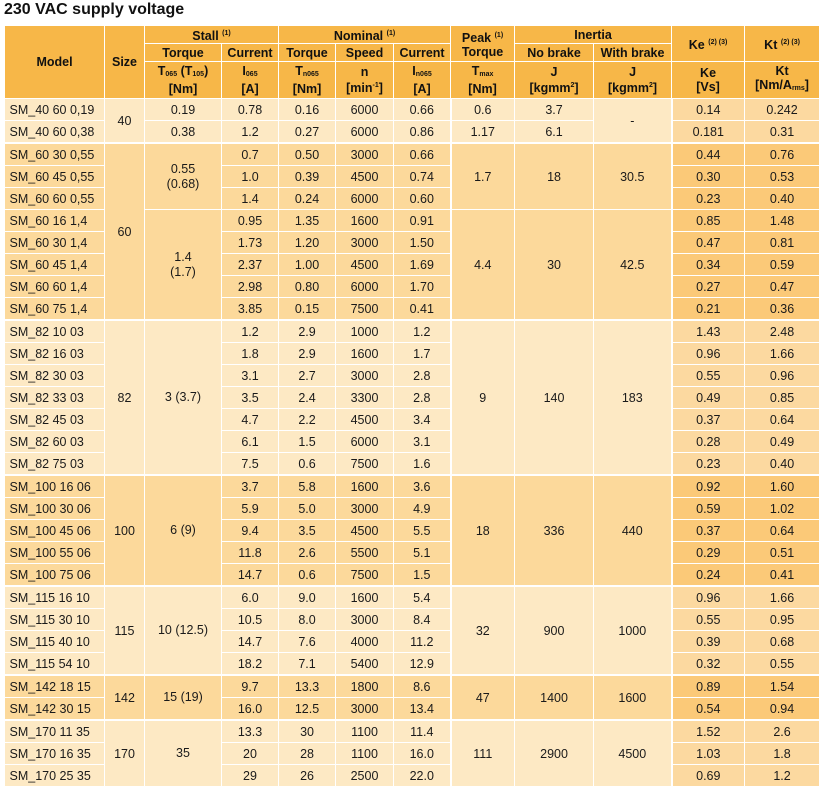 The width and height of the screenshot is (821, 786). What do you see at coordinates (183, 530) in the screenshot?
I see `cell-stall-torque: 6 (9)` at bounding box center [183, 530].